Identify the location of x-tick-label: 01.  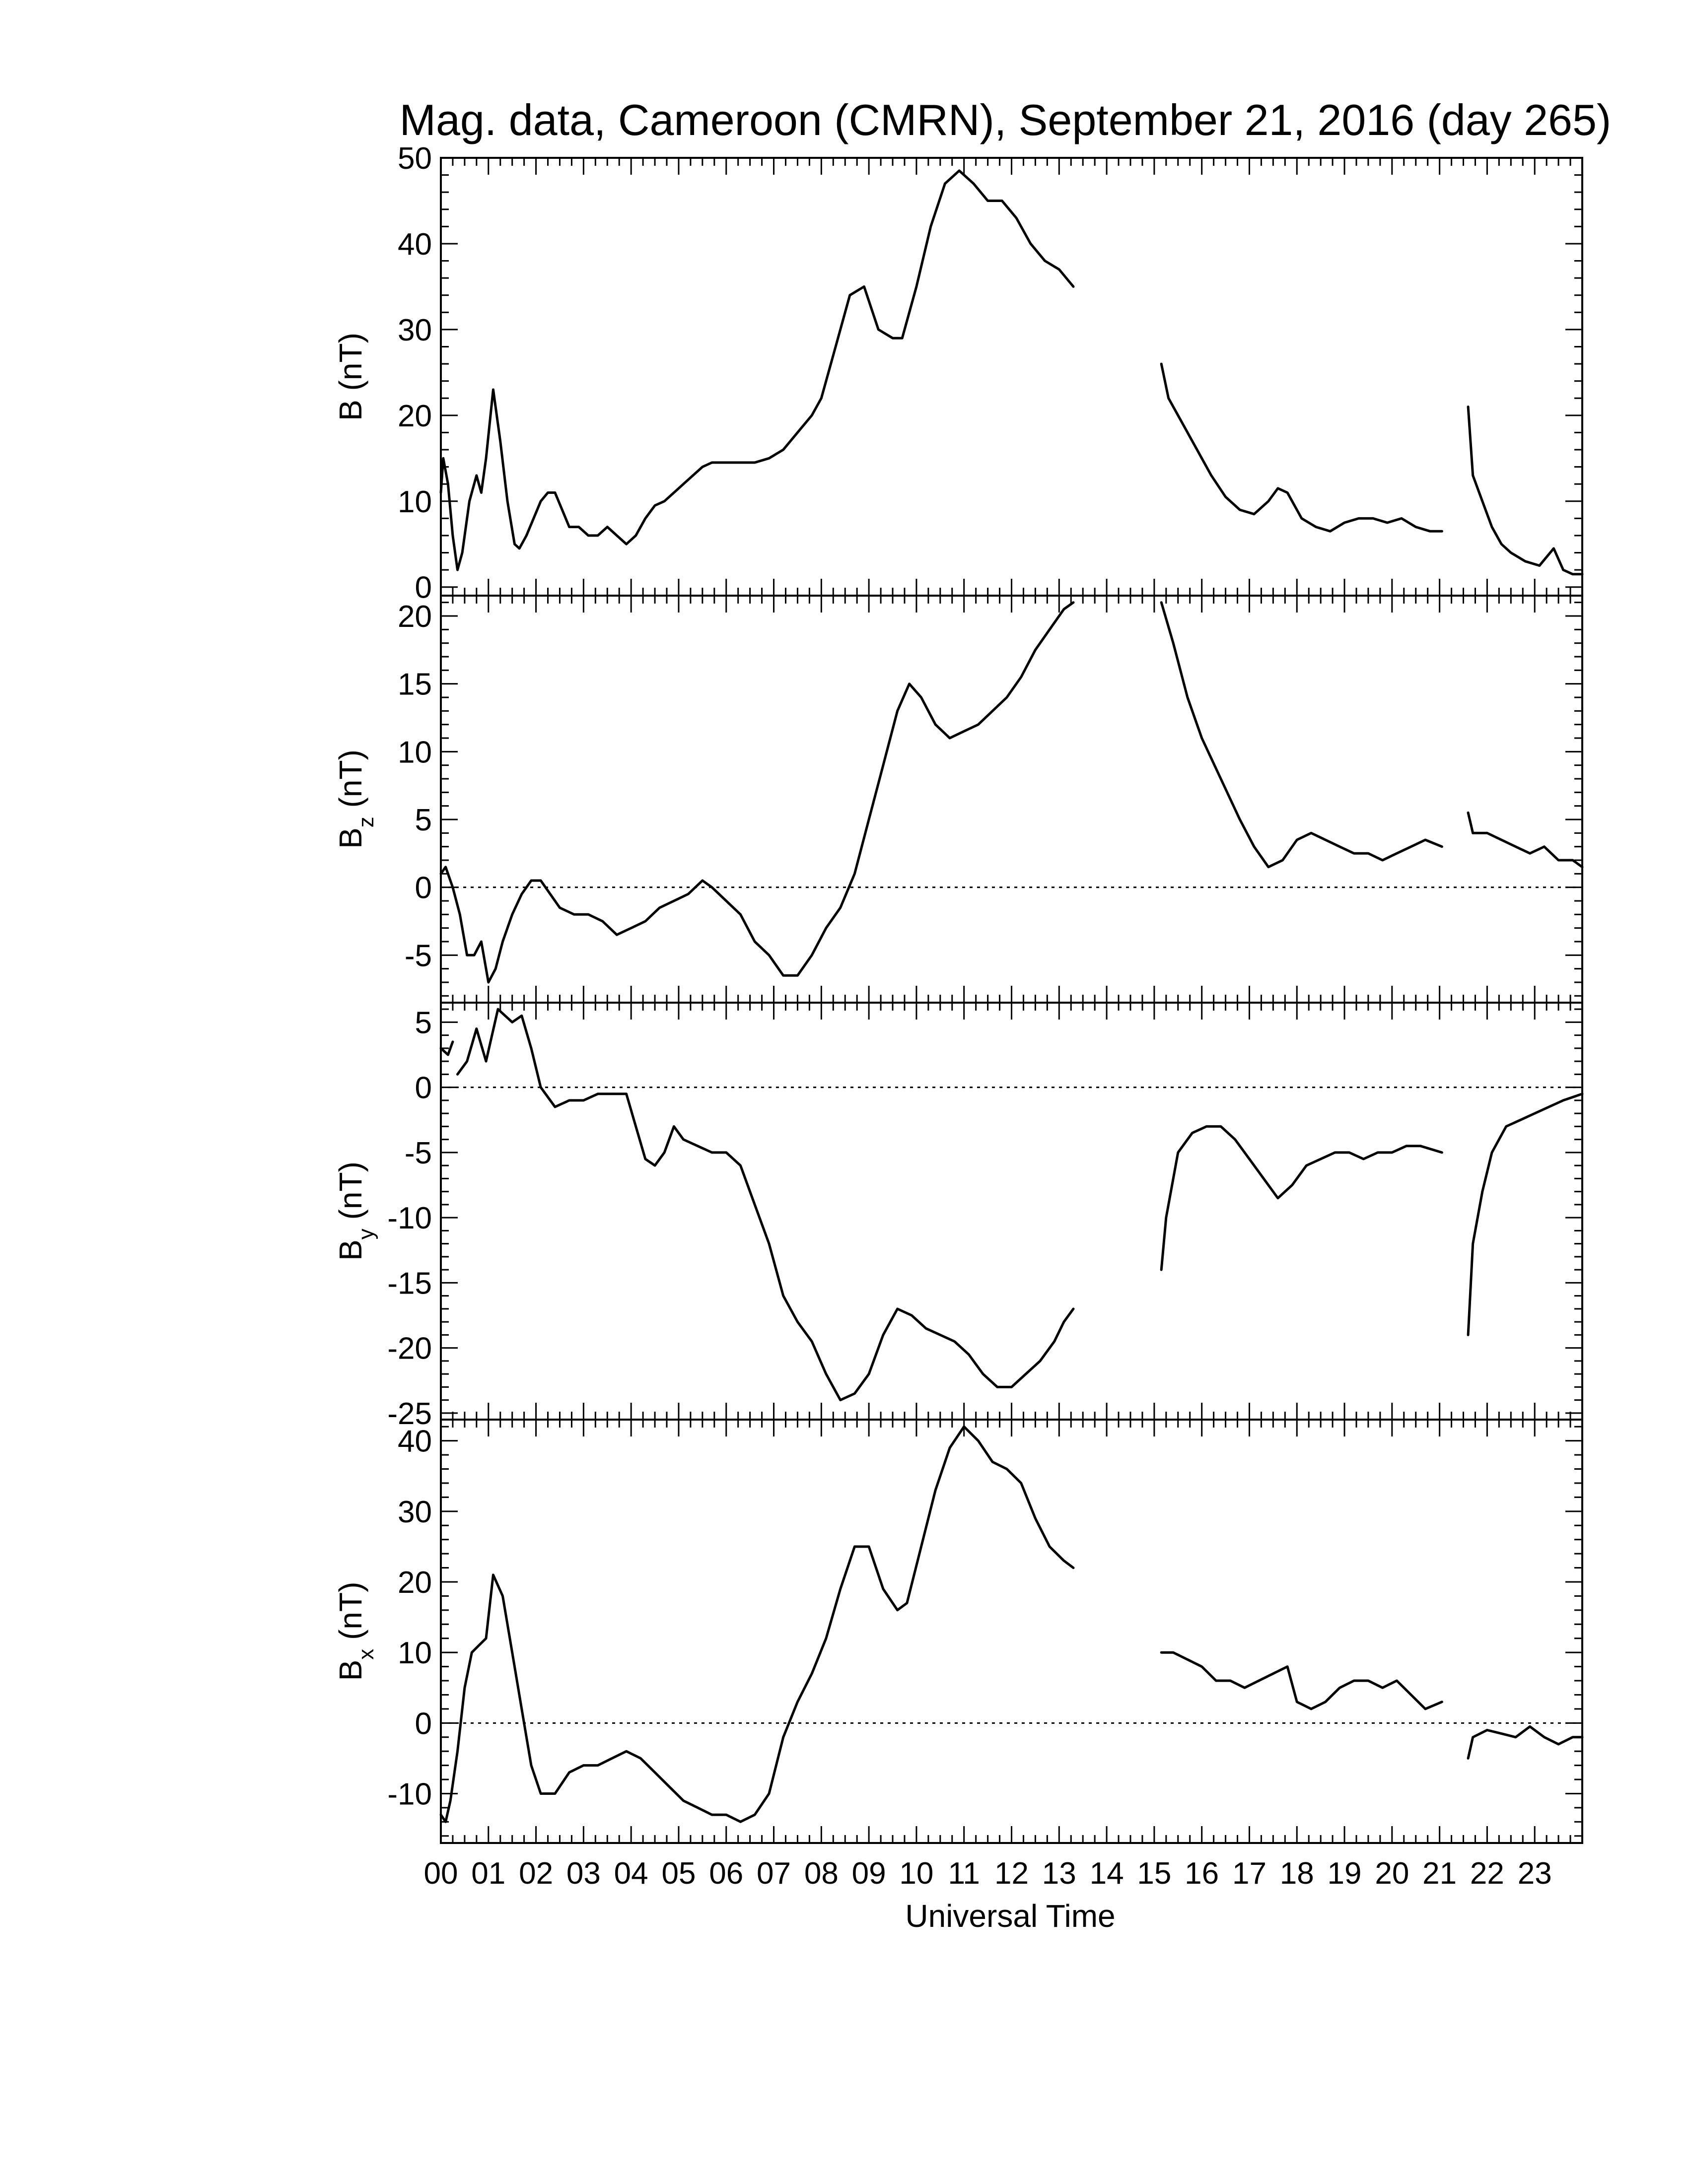
(488, 1873).